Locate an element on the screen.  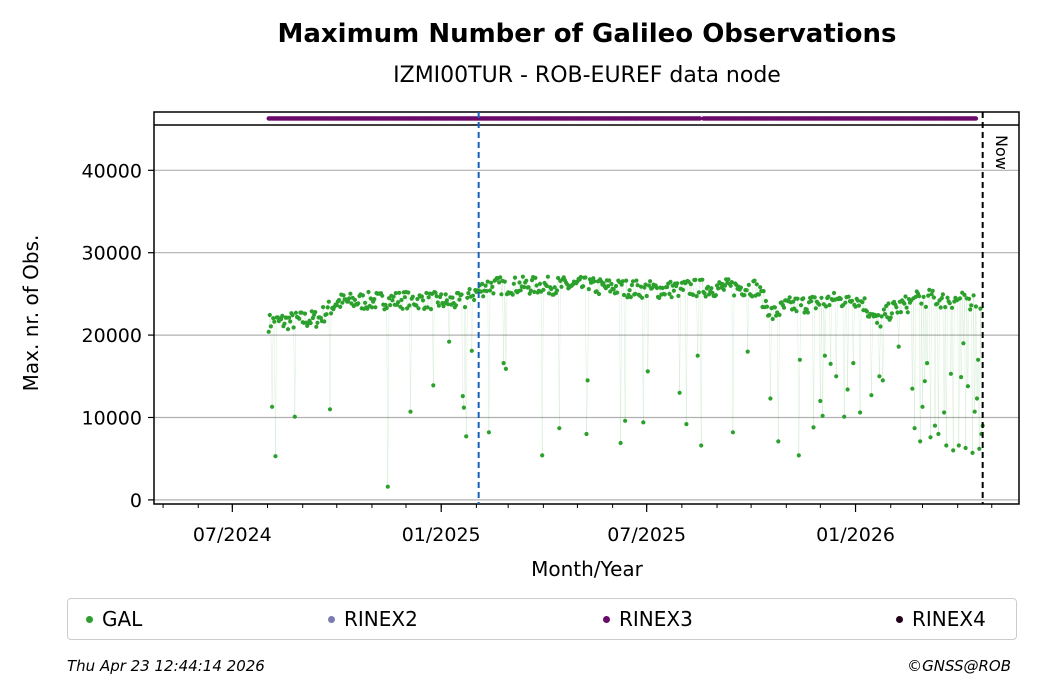
x-tick-label: 01/2025 is located at coordinates (441, 535).